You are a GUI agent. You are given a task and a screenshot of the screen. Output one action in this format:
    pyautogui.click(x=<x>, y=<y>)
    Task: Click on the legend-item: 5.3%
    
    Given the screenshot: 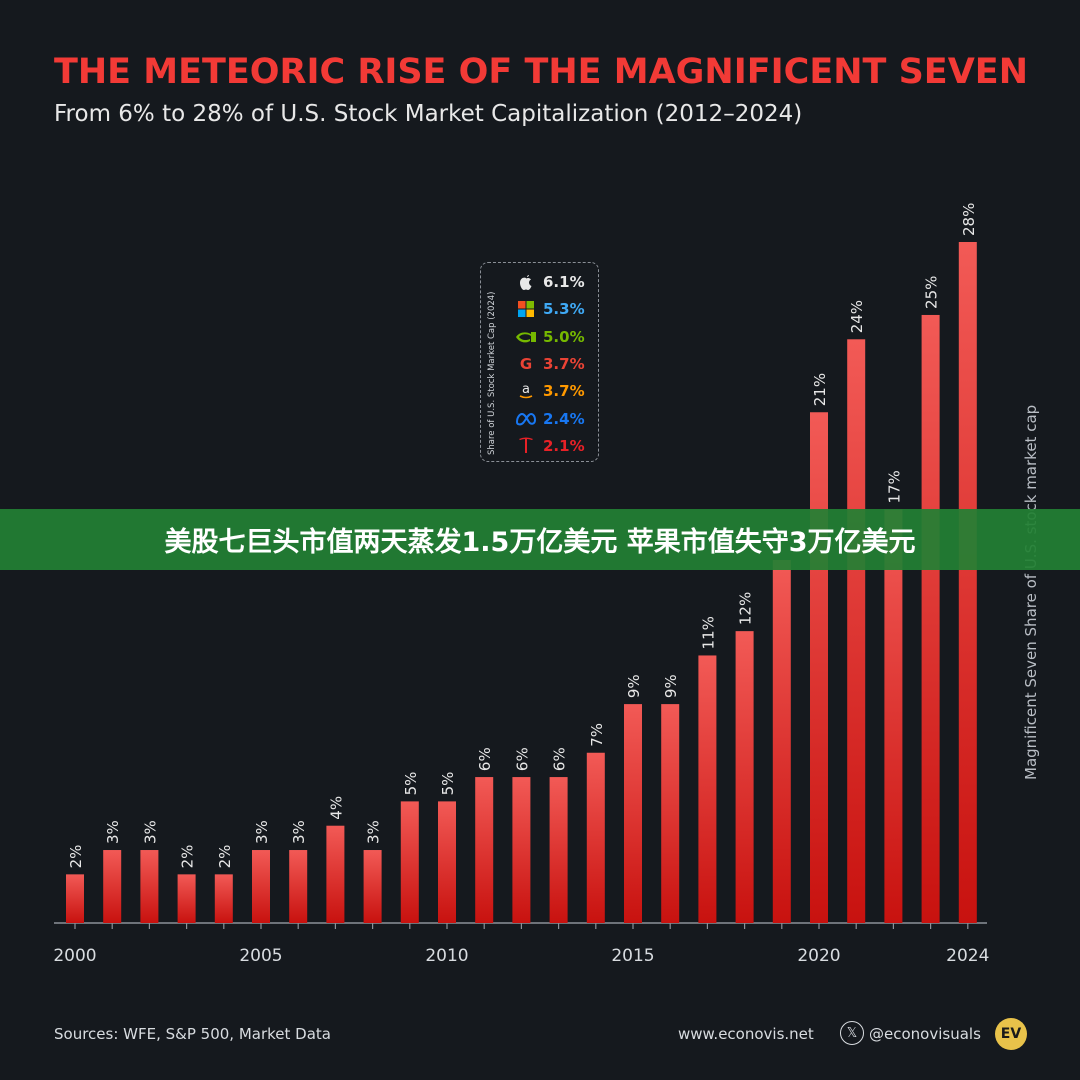 What is the action you would take?
    pyautogui.click(x=550, y=309)
    